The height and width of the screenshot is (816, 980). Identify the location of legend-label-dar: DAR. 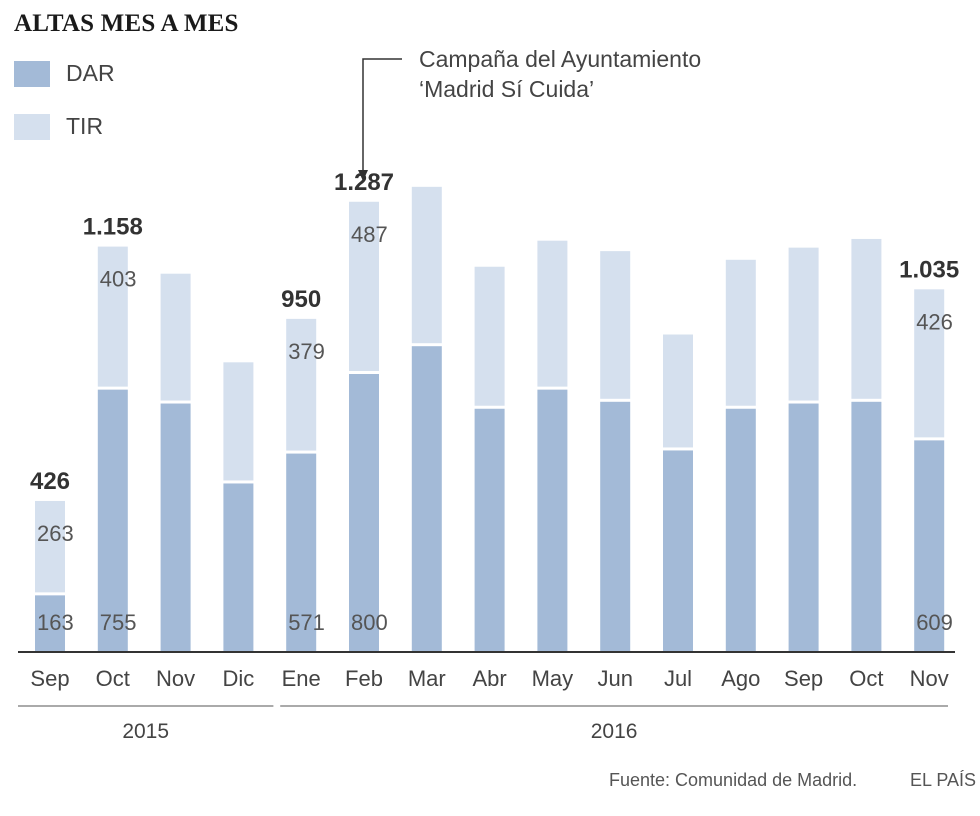
(90, 73).